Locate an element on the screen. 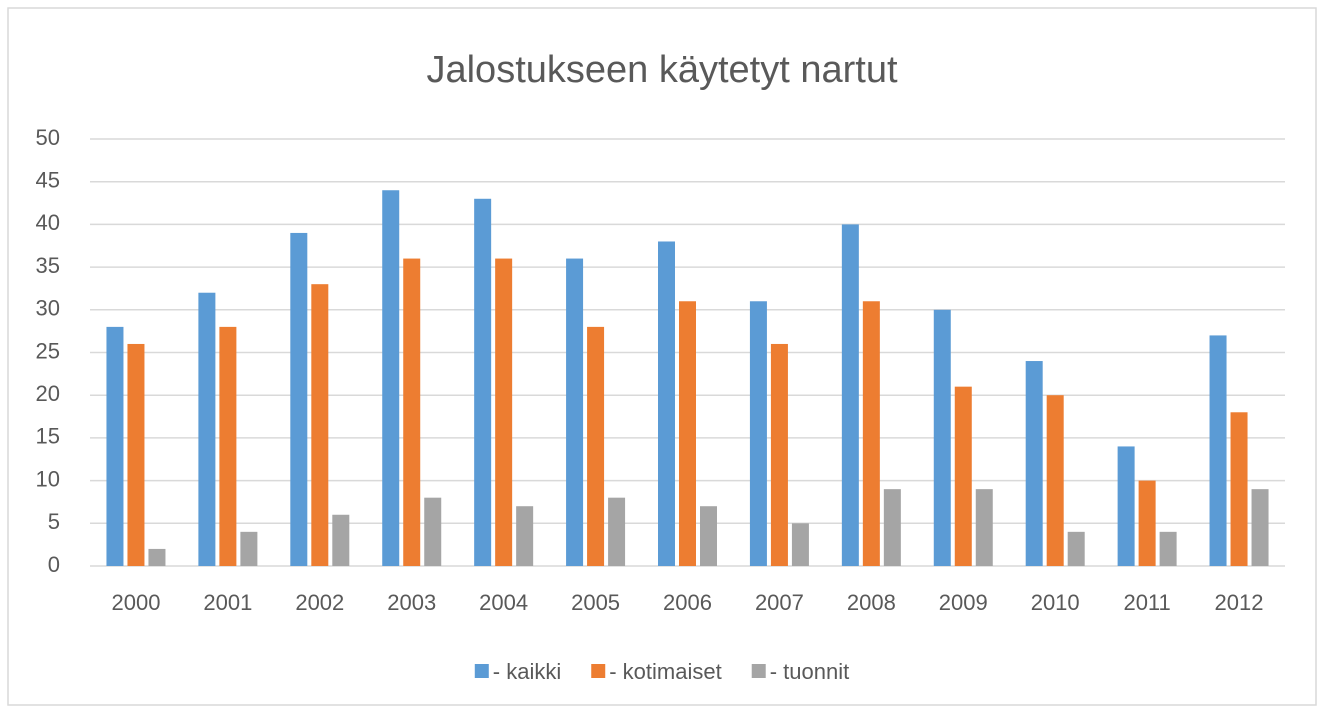  legend-label: - kotimaiset is located at coordinates (665, 671).